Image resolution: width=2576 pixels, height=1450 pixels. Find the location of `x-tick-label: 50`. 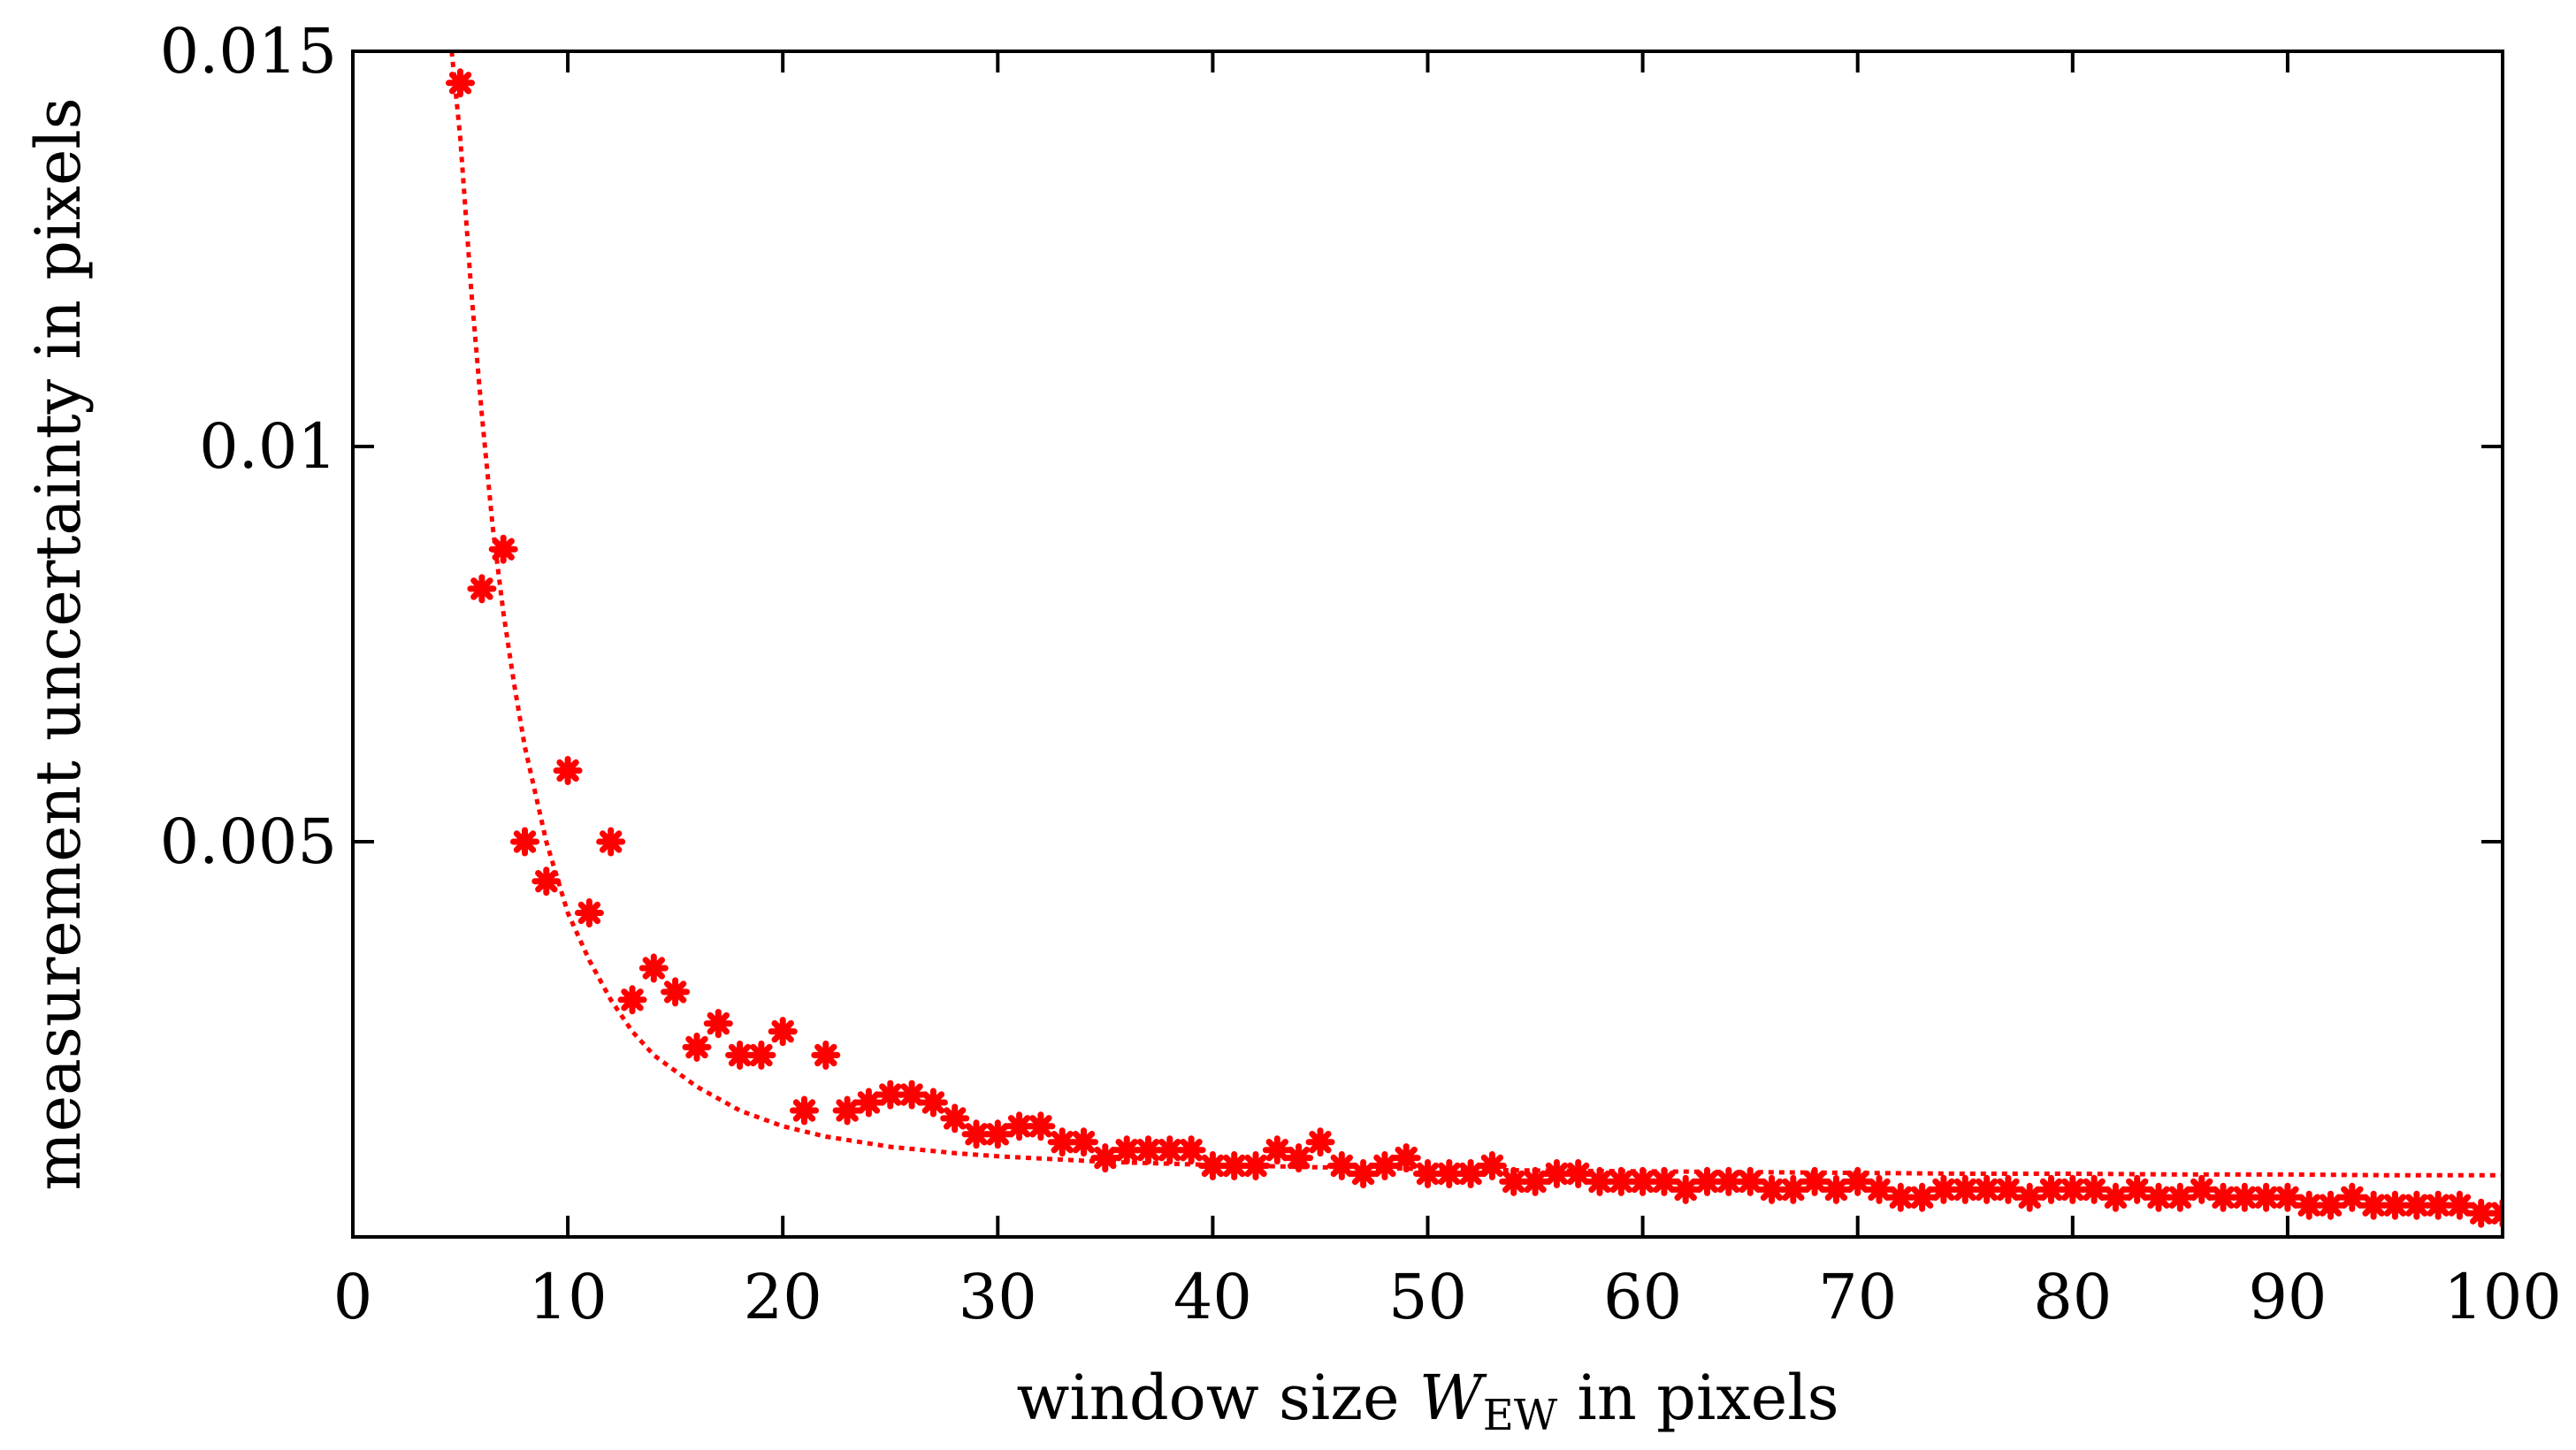

x-tick-label: 50 is located at coordinates (1427, 1297).